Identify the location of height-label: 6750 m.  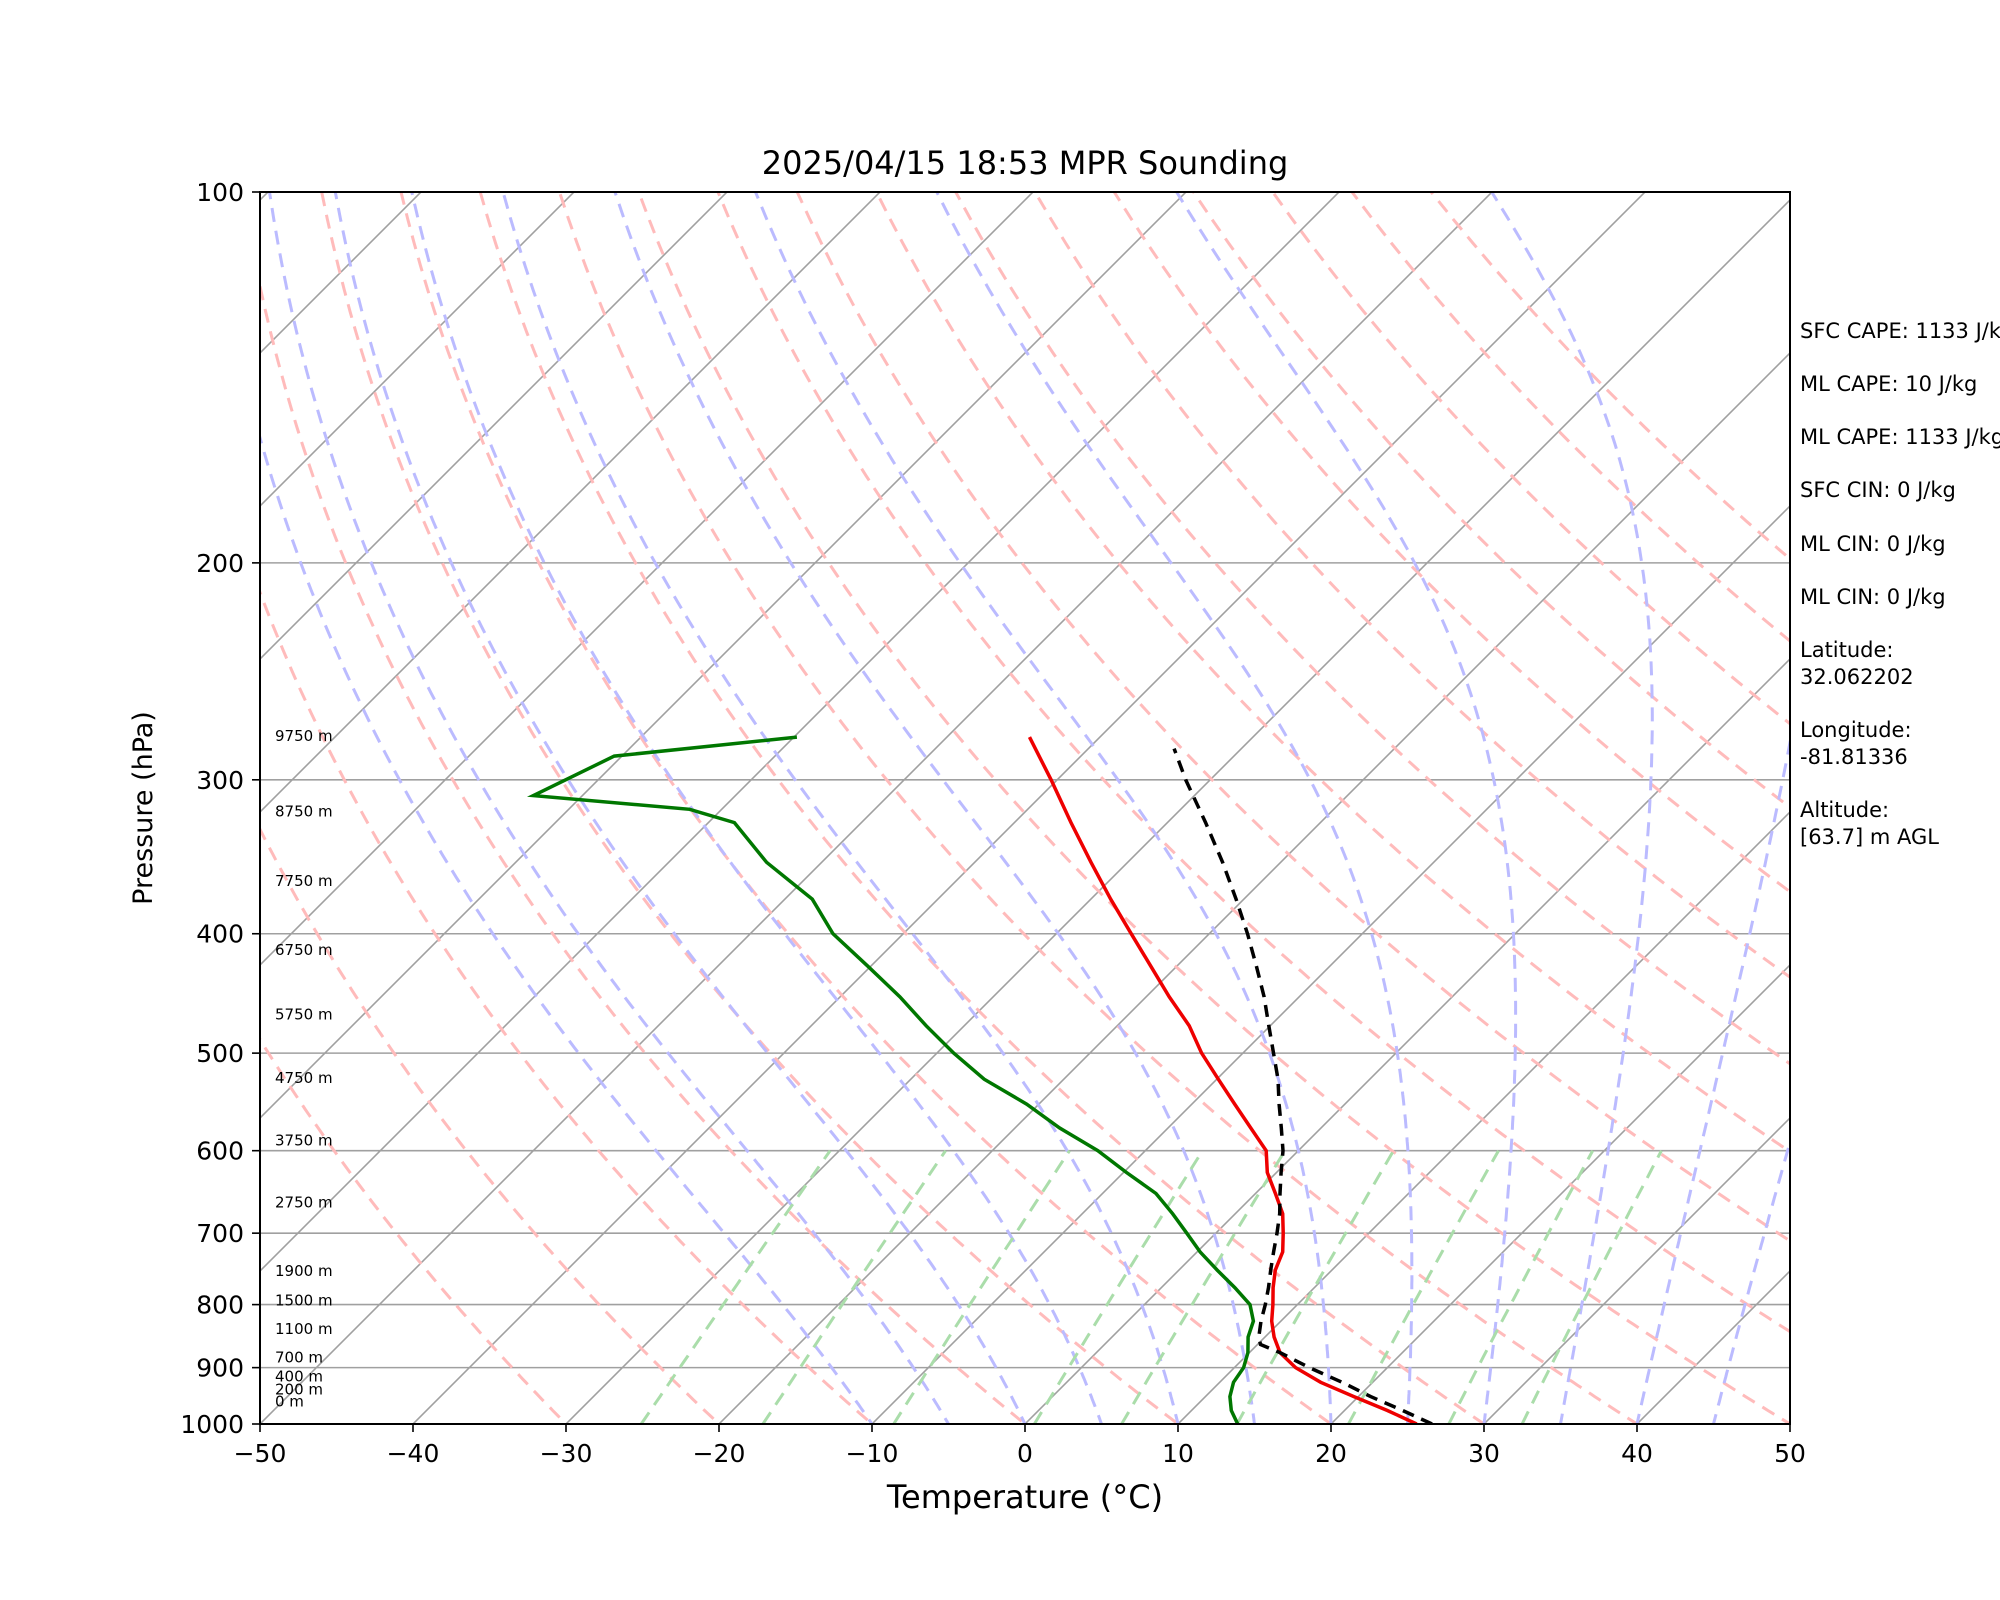
(304, 950).